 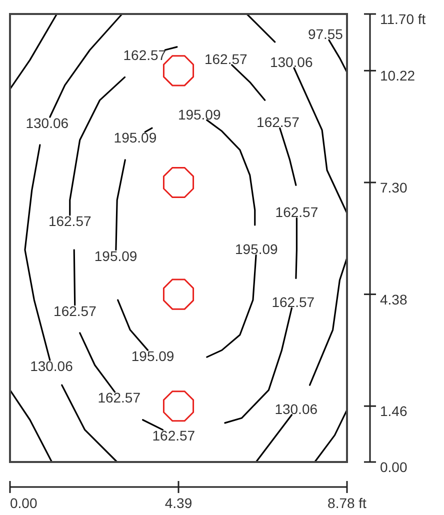 What do you see at coordinates (403, 19) in the screenshot?
I see `y-tick-label: 11.70 ft` at bounding box center [403, 19].